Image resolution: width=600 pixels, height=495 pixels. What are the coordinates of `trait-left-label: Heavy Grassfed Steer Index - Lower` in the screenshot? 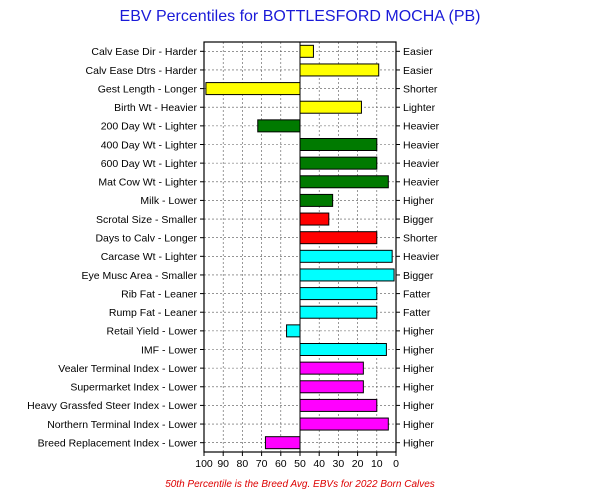 It's located at (112, 406).